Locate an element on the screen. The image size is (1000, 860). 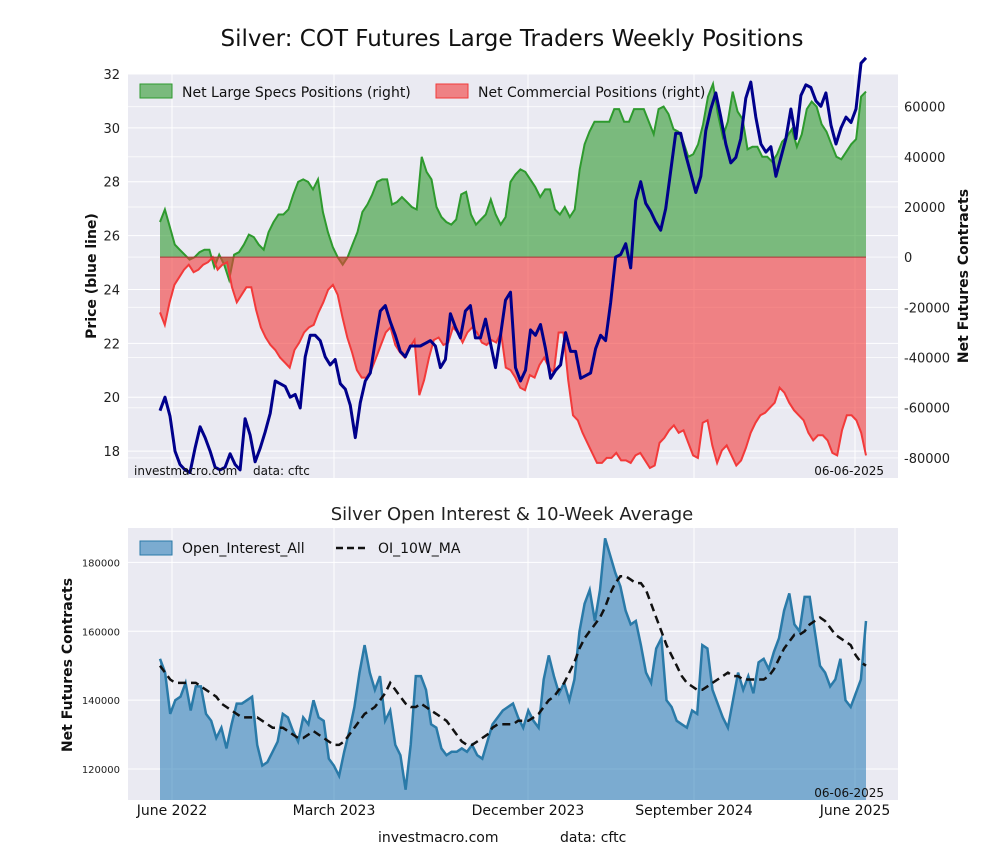
footer-source: data: cftc is located at coordinates (593, 838).